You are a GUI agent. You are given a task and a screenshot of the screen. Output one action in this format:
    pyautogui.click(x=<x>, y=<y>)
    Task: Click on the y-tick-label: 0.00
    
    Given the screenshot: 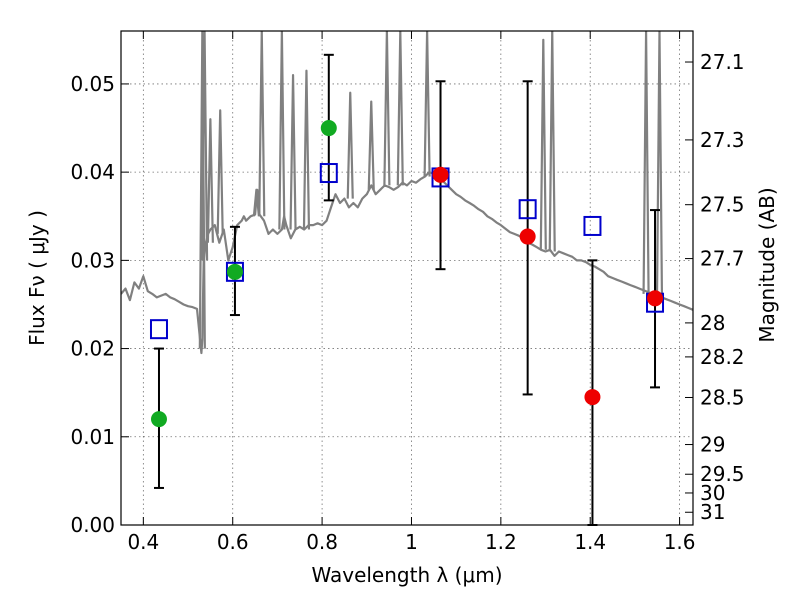 What is the action you would take?
    pyautogui.click(x=92, y=525)
    